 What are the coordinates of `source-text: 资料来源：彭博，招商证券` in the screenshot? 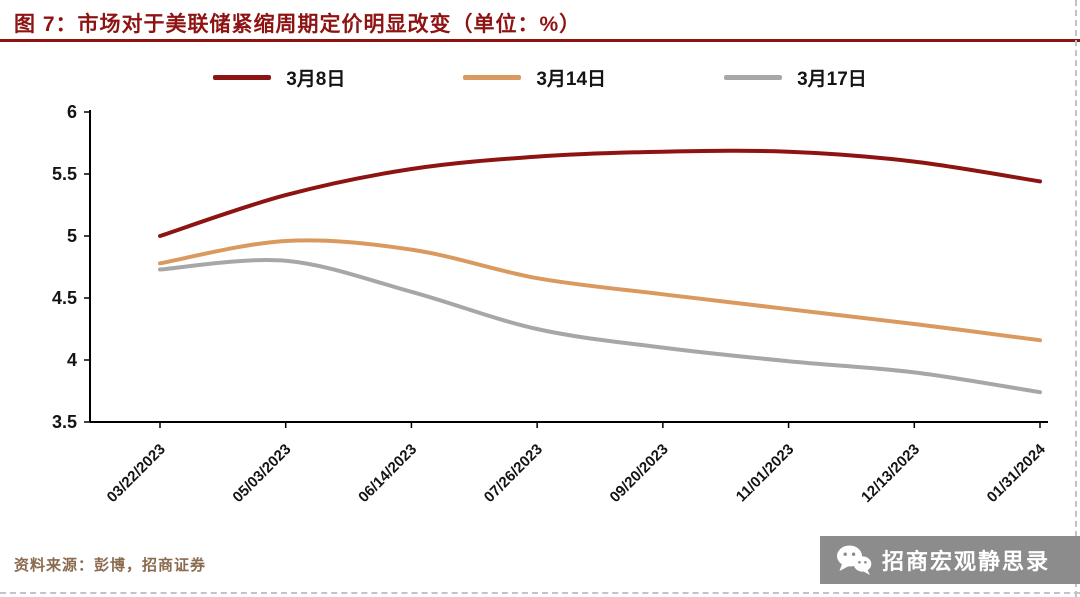 It's located at (110, 565).